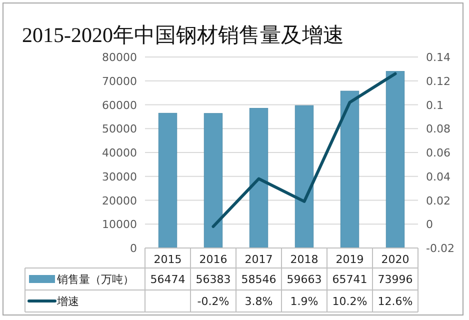  Describe the element at coordinates (395, 259) in the screenshot. I see `x-tick-label: 2020` at that location.